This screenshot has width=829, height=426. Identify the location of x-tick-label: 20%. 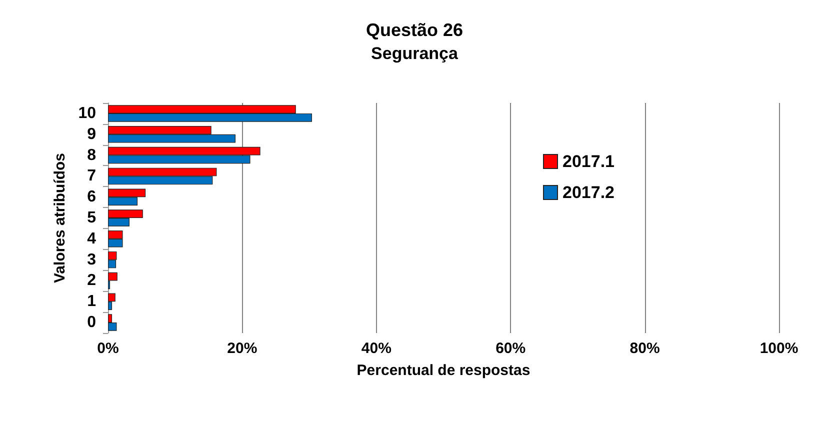
(242, 348).